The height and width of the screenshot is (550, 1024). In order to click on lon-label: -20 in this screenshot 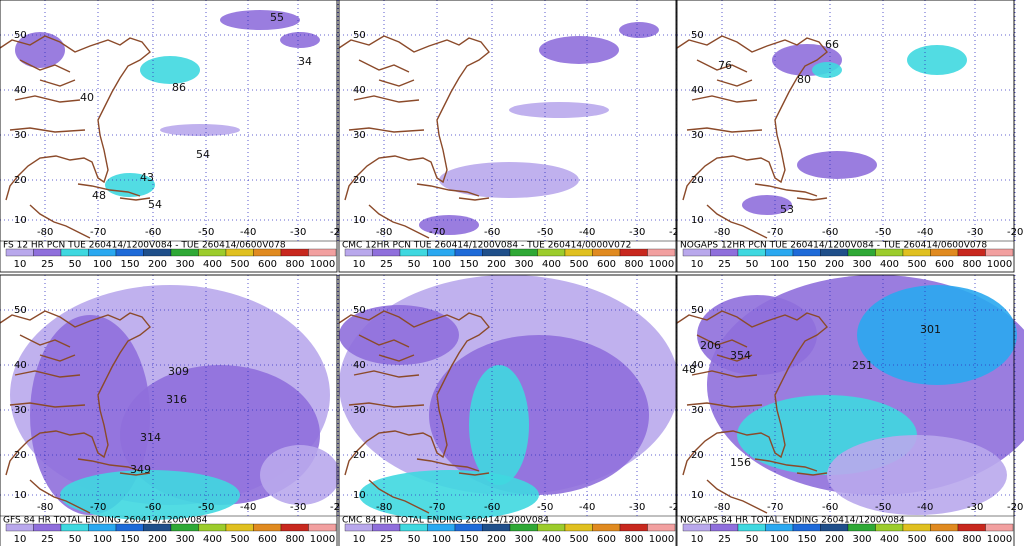, I will do `click(1015, 232)`.